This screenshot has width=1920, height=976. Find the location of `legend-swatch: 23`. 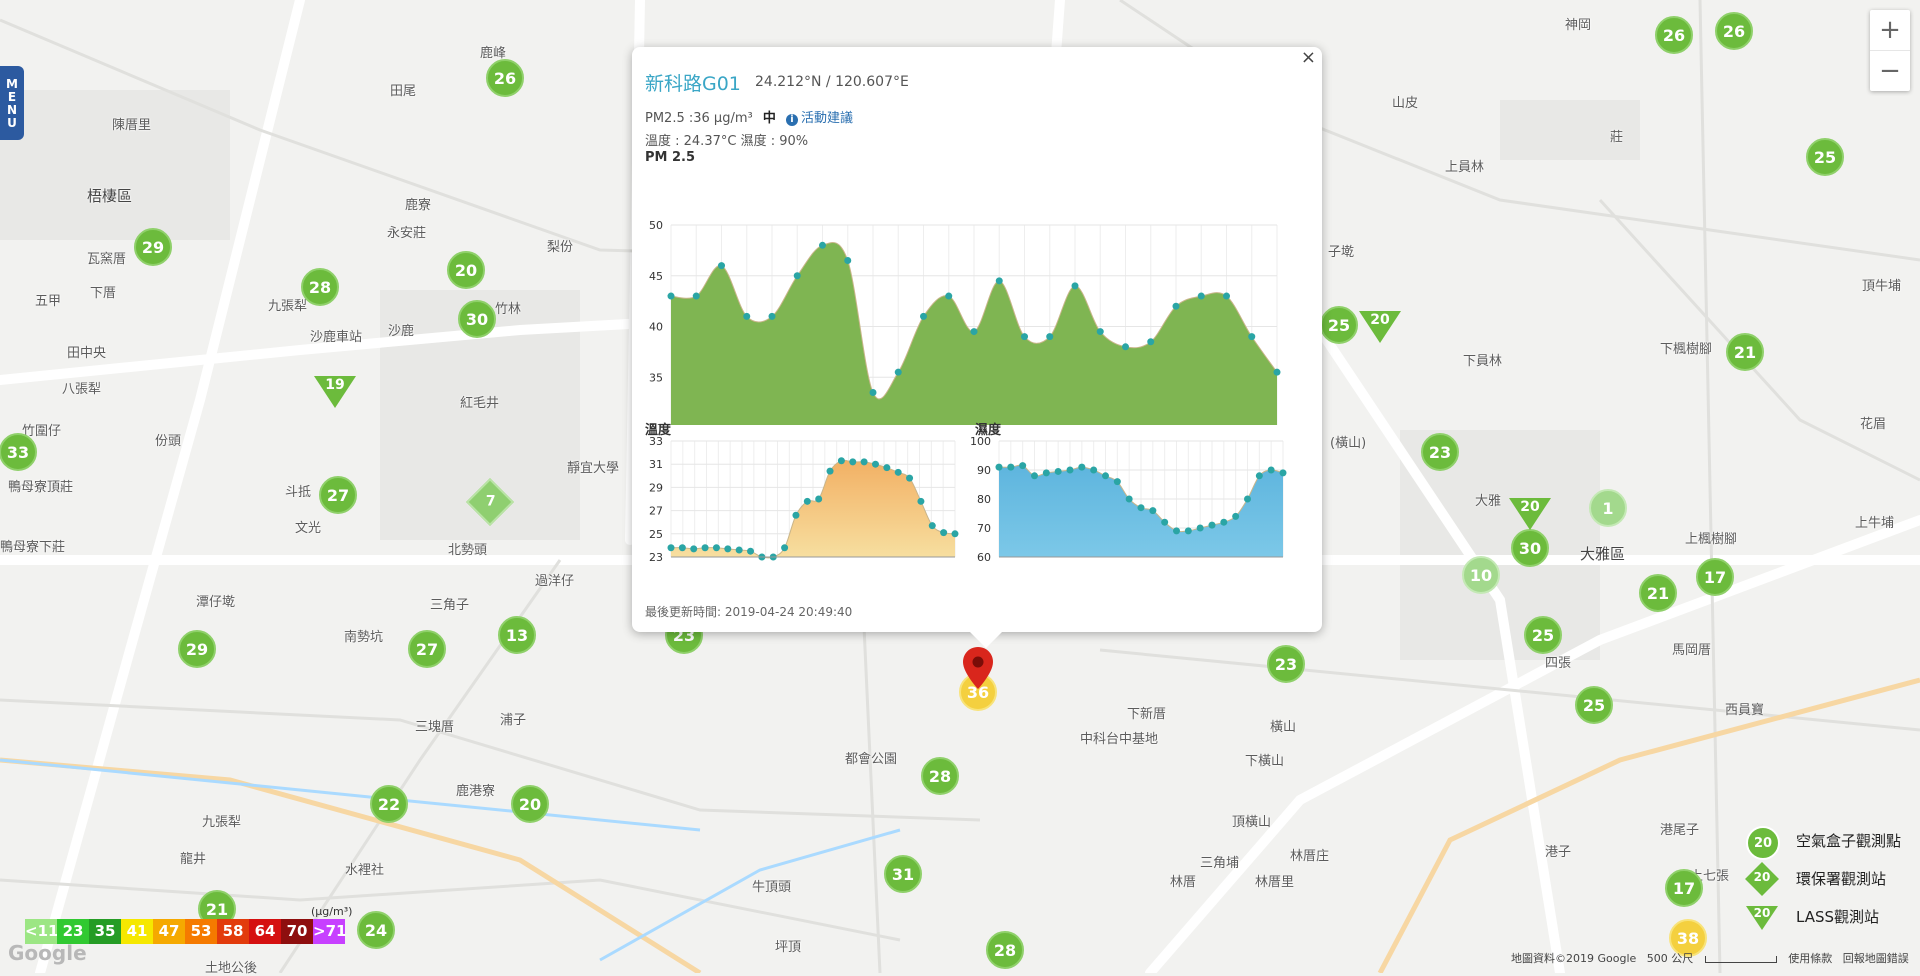

legend-swatch: 23 is located at coordinates (73, 931).